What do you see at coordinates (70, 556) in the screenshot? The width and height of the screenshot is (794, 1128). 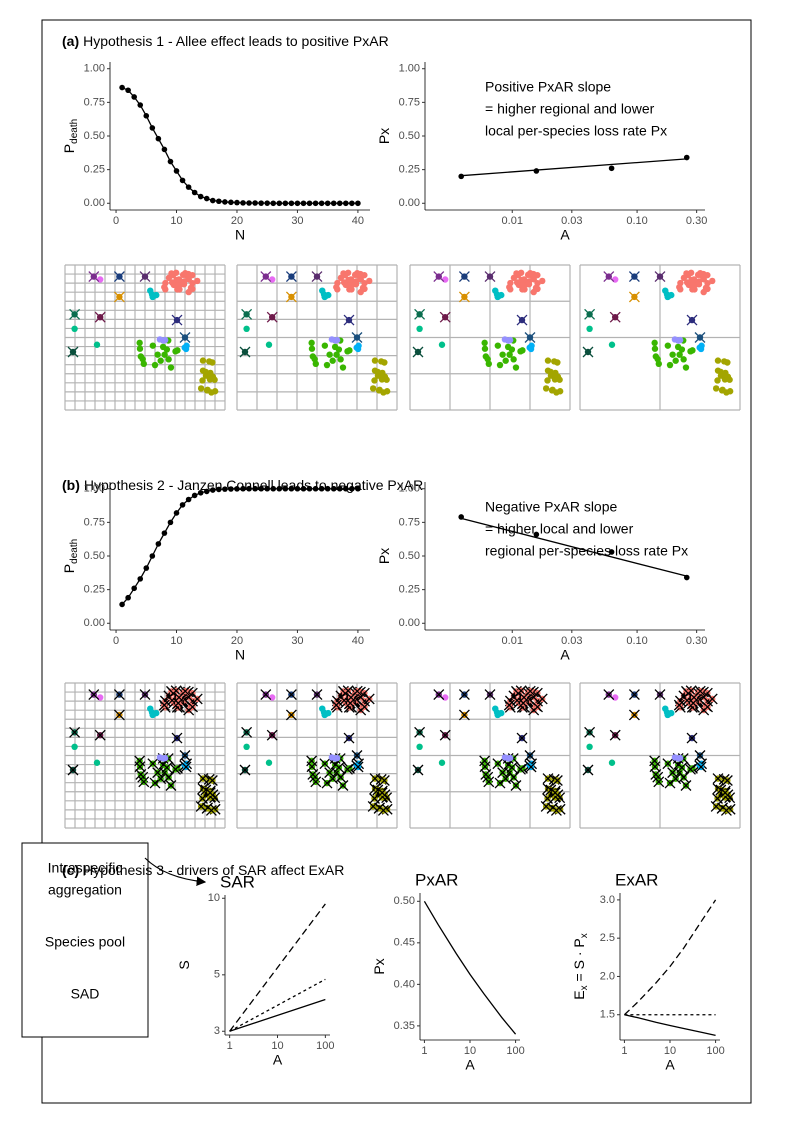 I see `y-axis-label: Pdeath` at bounding box center [70, 556].